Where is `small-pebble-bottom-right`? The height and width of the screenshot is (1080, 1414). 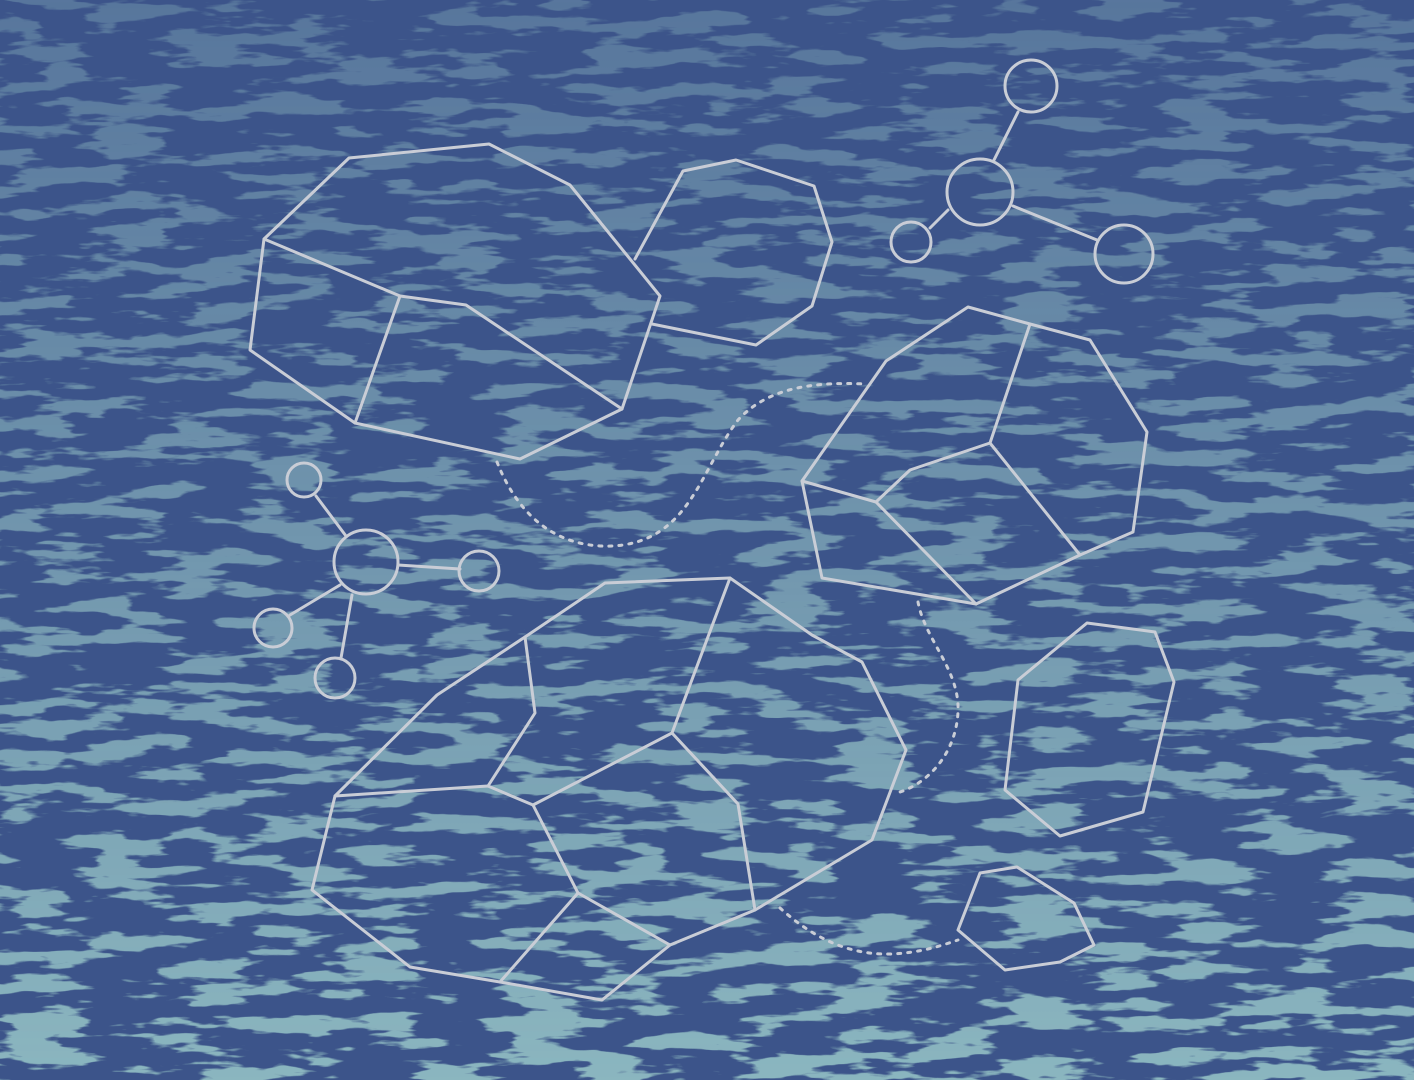 small-pebble-bottom-right is located at coordinates (1026, 918).